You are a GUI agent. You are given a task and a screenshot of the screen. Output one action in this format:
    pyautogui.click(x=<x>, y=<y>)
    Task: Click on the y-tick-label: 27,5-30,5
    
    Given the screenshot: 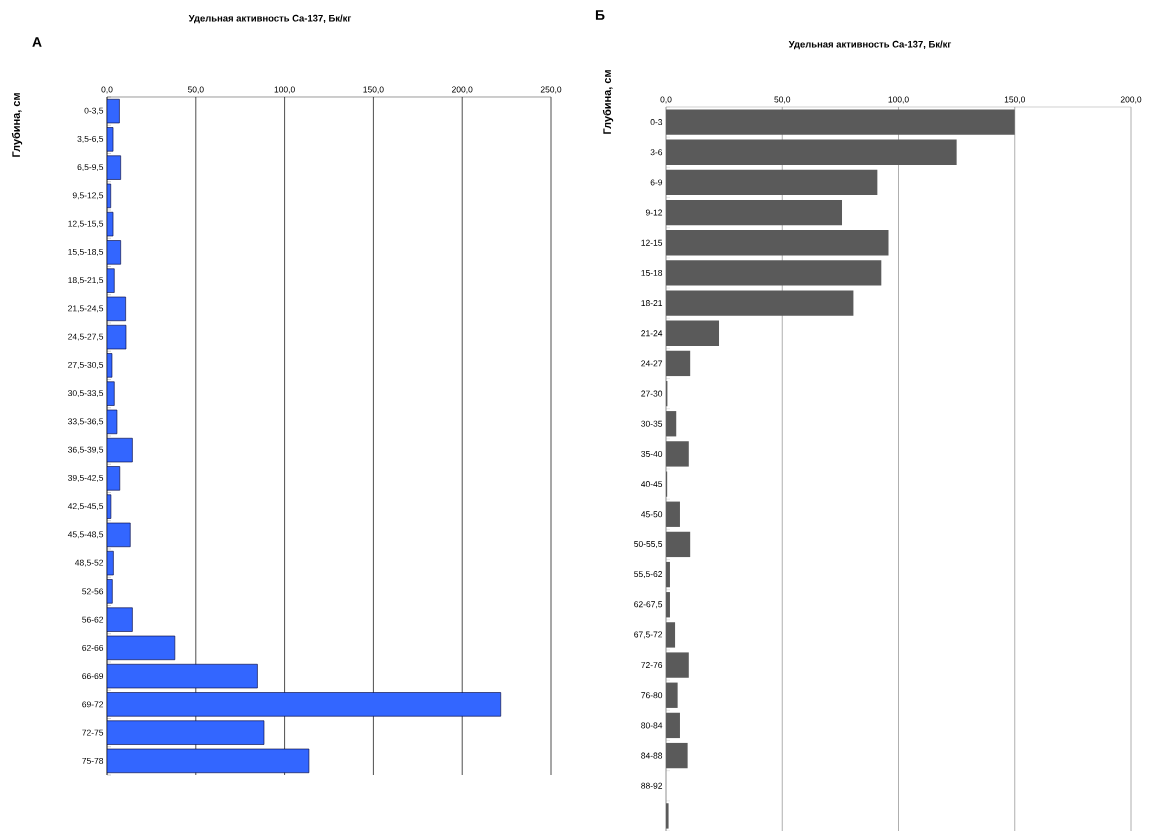 What is the action you would take?
    pyautogui.click(x=86, y=365)
    